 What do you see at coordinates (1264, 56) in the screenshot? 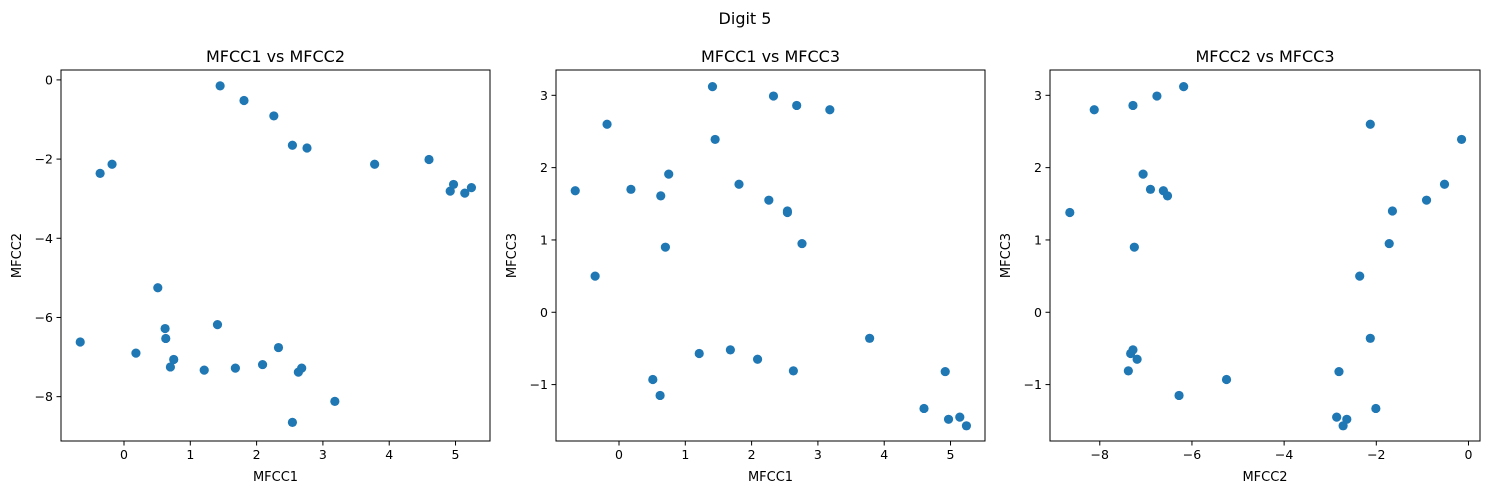
I see `subplot-title: MFCC2 vs MFCC3` at bounding box center [1264, 56].